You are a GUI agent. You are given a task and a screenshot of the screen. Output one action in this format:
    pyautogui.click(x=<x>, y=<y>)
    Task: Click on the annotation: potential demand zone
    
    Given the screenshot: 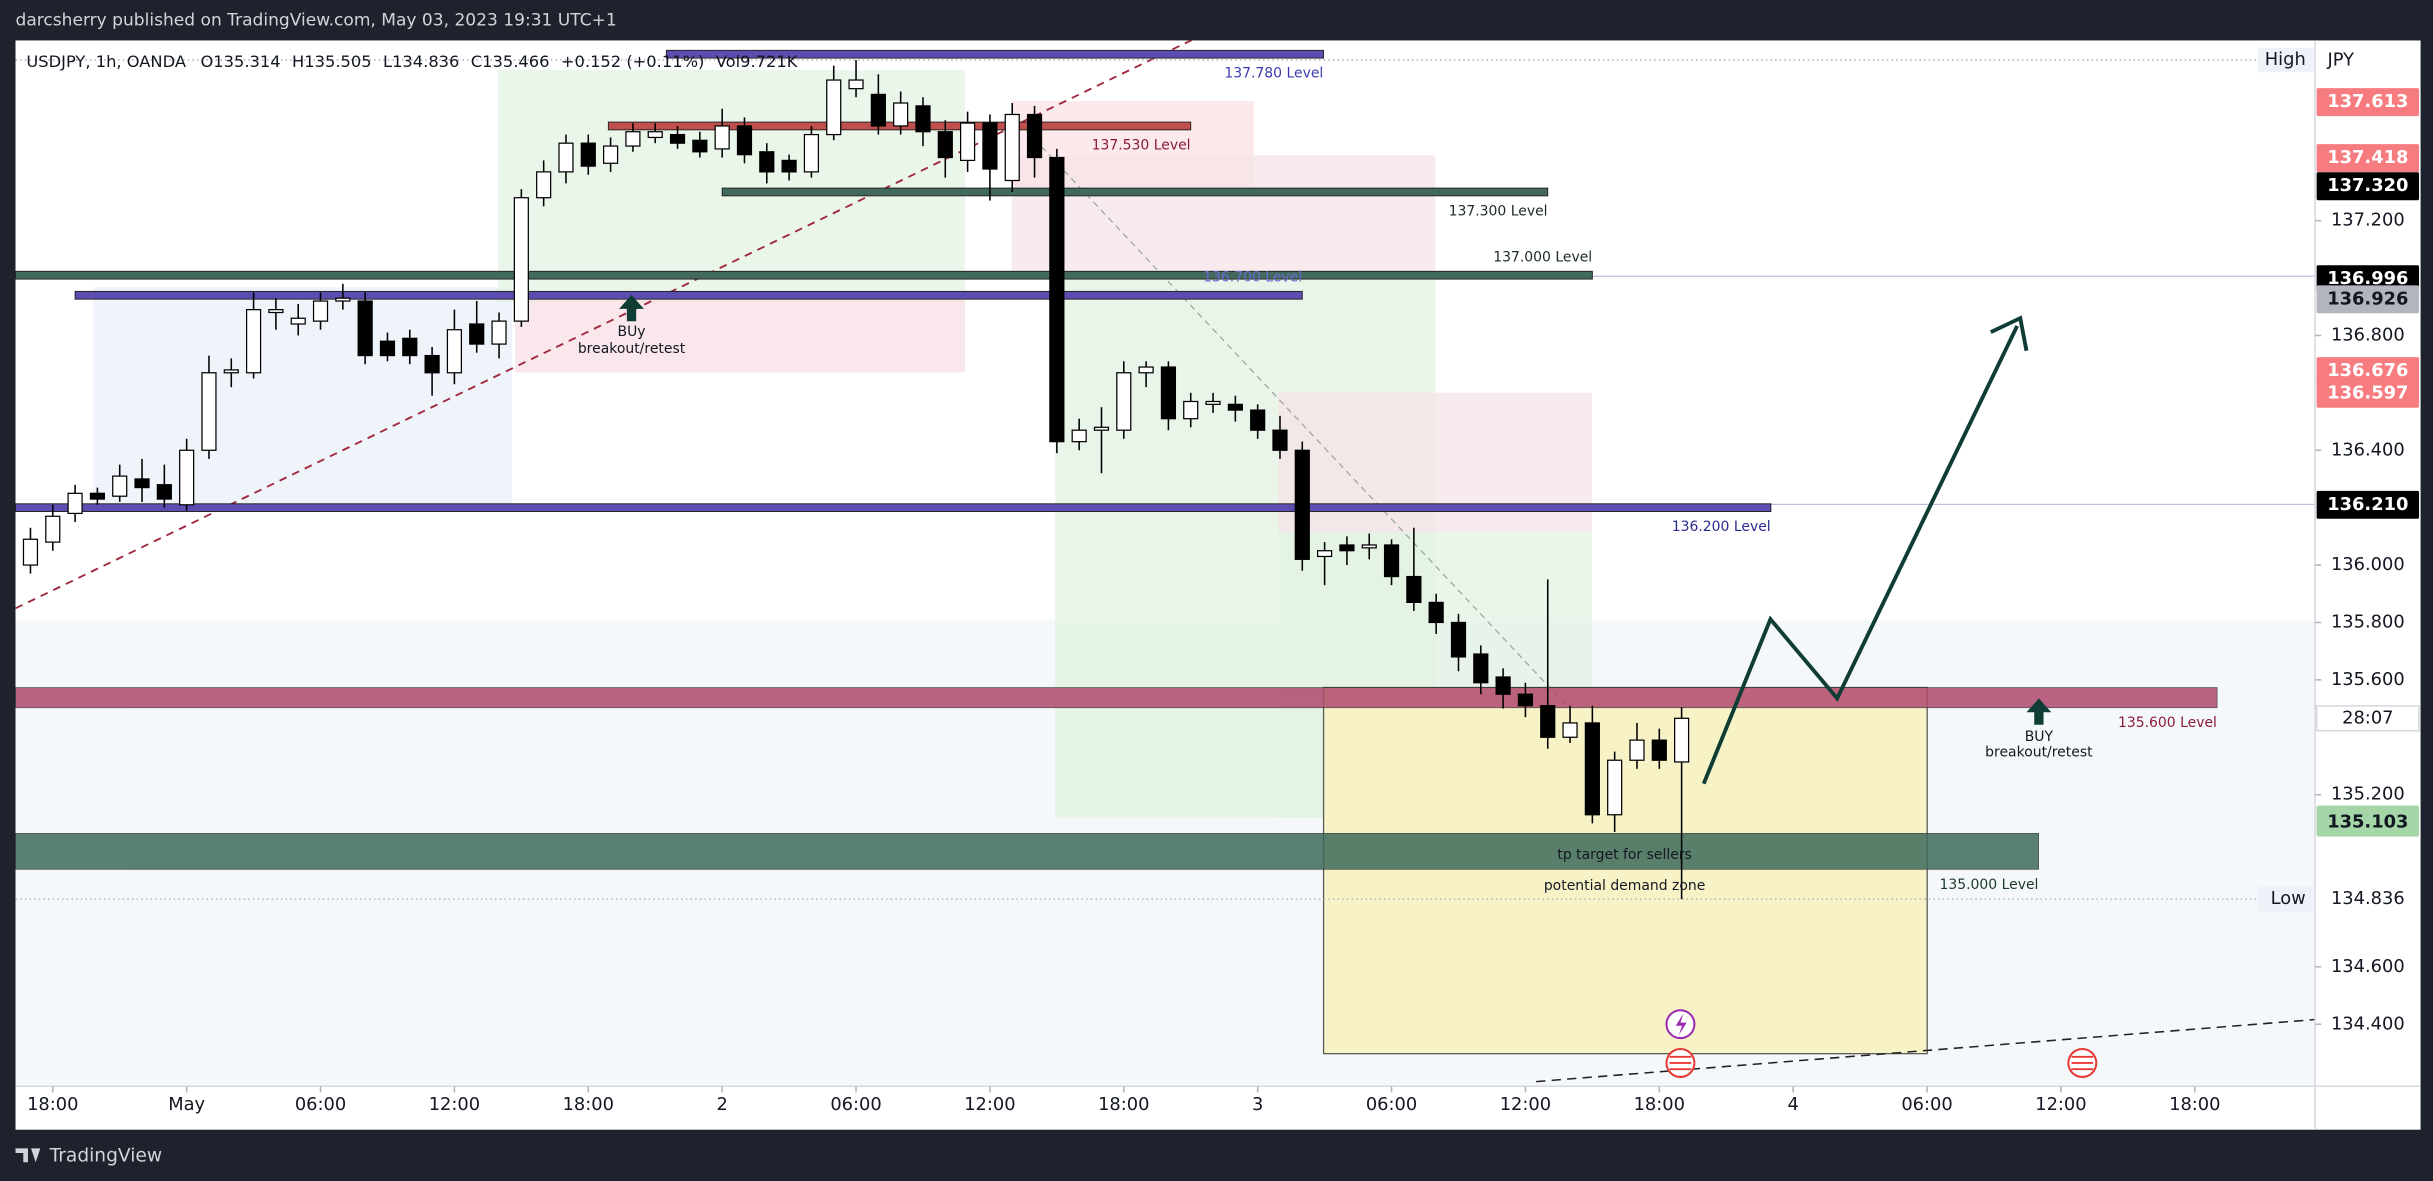 What is the action you would take?
    pyautogui.click(x=1625, y=886)
    